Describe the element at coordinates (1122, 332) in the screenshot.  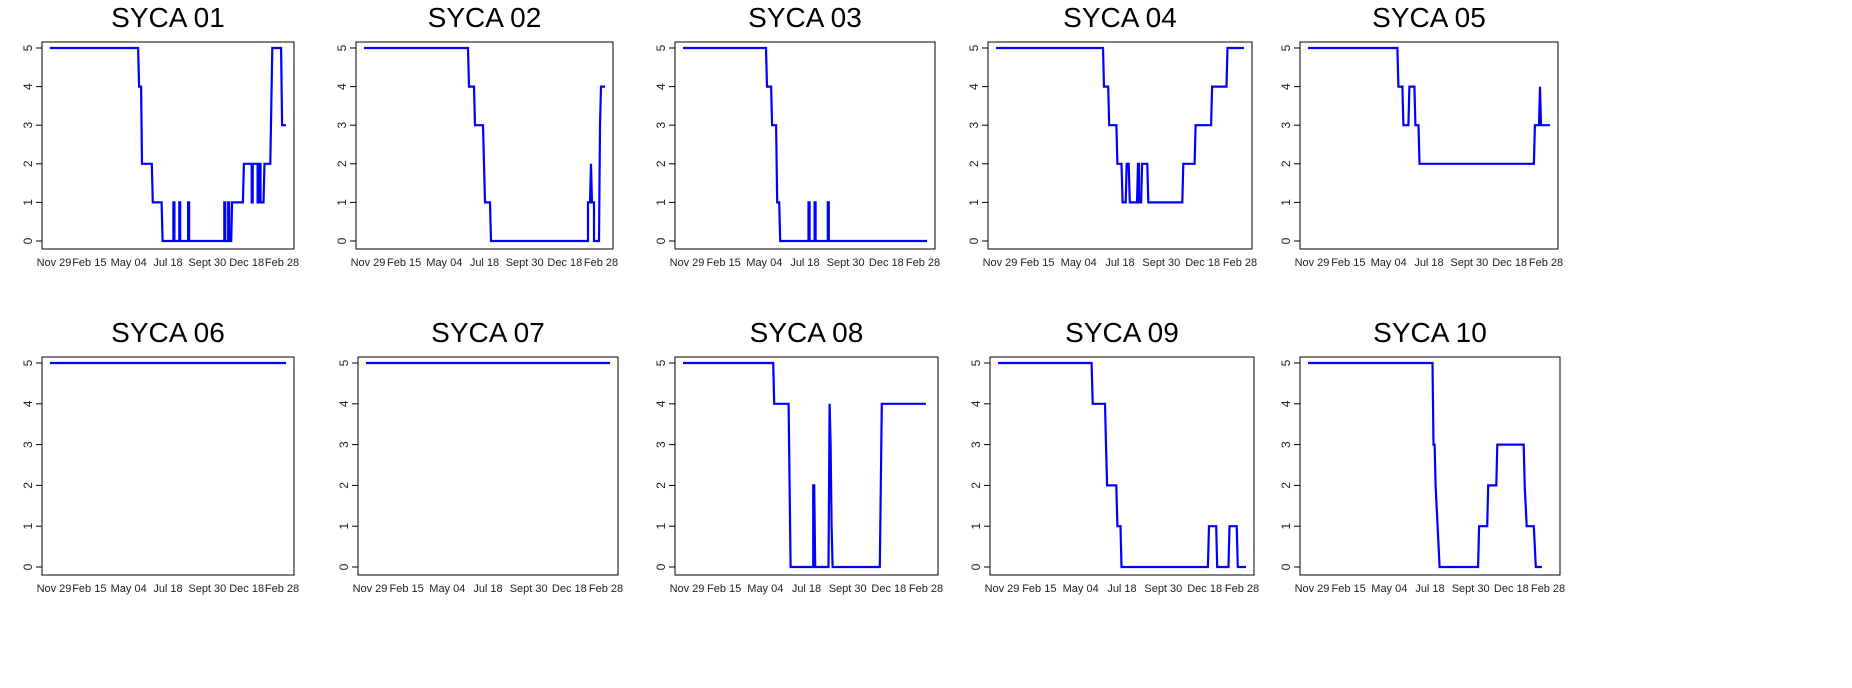
I see `chart-title: SYCA 09` at that location.